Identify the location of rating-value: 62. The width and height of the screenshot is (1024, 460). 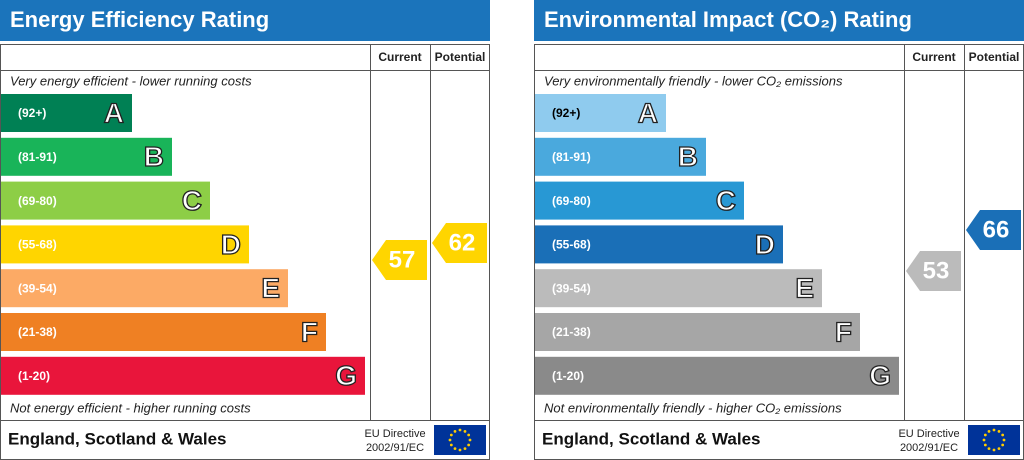
(462, 242).